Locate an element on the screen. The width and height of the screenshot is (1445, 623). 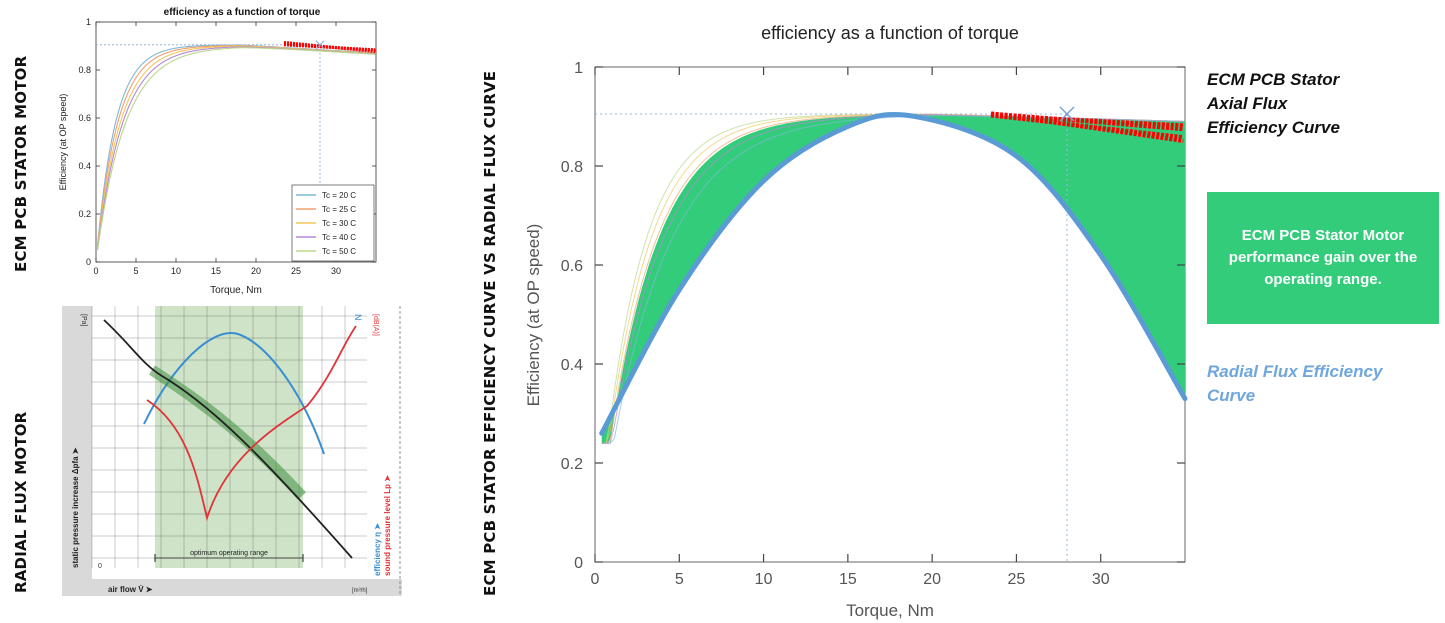
main-xtick-label-2: 10 is located at coordinates (764, 579).